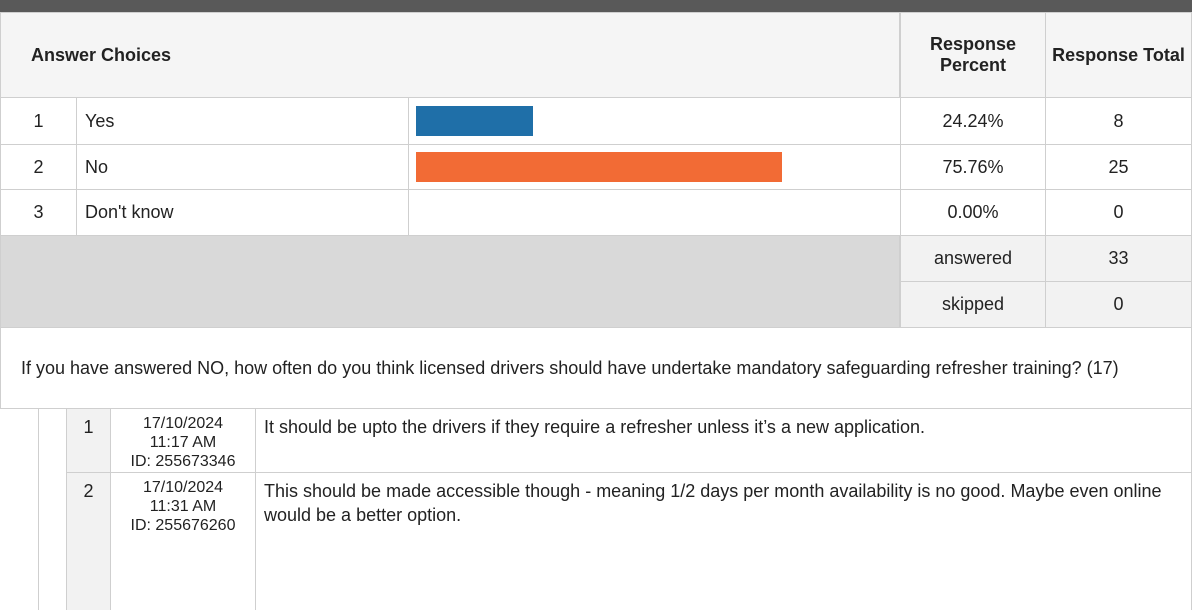 The width and height of the screenshot is (1192, 610). I want to click on total: 0, so click(1118, 212).